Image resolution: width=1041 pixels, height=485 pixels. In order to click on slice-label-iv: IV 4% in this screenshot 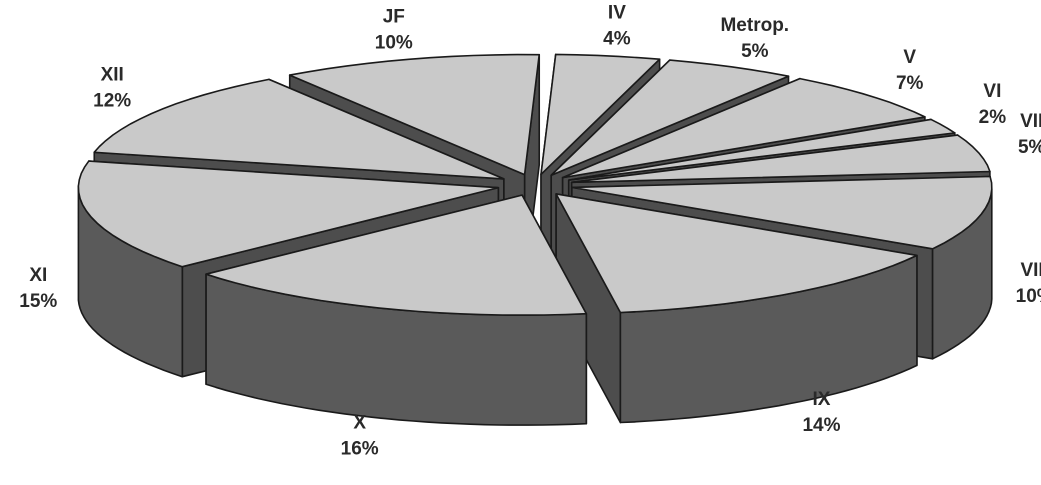, I will do `click(617, 26)`.